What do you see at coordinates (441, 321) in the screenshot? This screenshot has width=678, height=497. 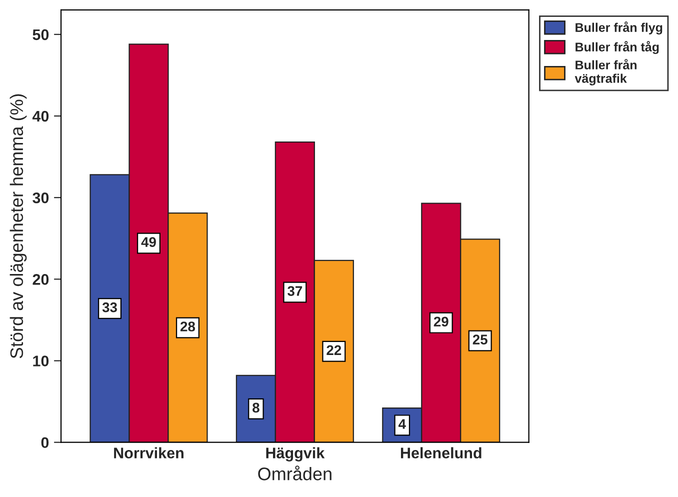 I see `data-label: 29` at bounding box center [441, 321].